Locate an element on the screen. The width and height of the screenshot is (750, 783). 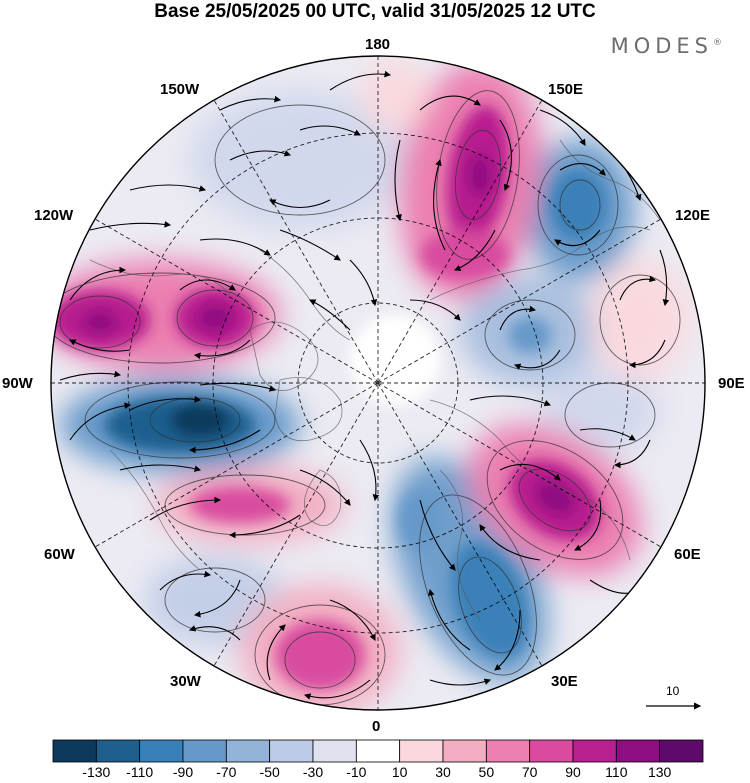
colorbar-tick-label: -110 is located at coordinates (140, 772).